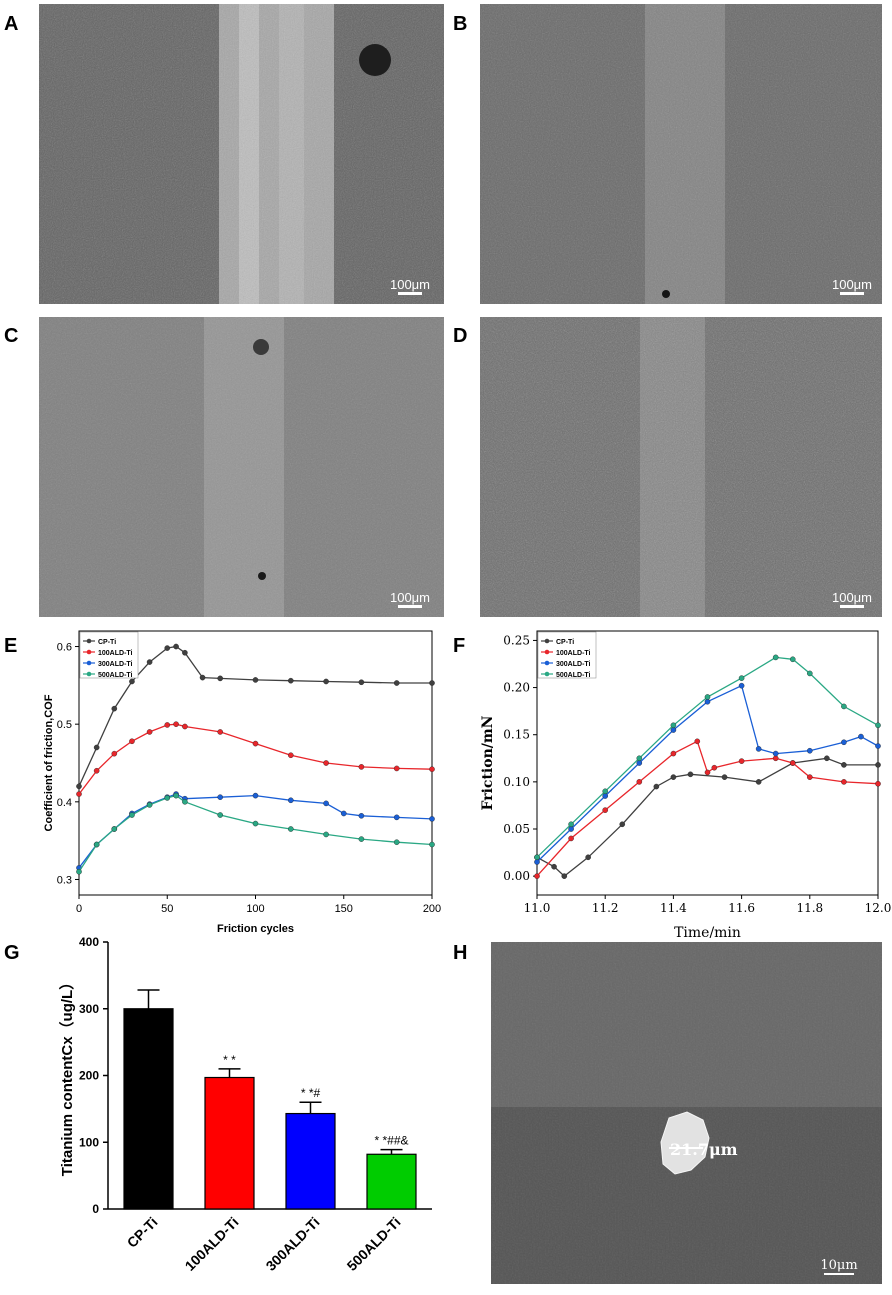 The image size is (892, 1295). What do you see at coordinates (516, 876) in the screenshot?
I see `chart-f-ytick-label: 0.00` at bounding box center [516, 876].